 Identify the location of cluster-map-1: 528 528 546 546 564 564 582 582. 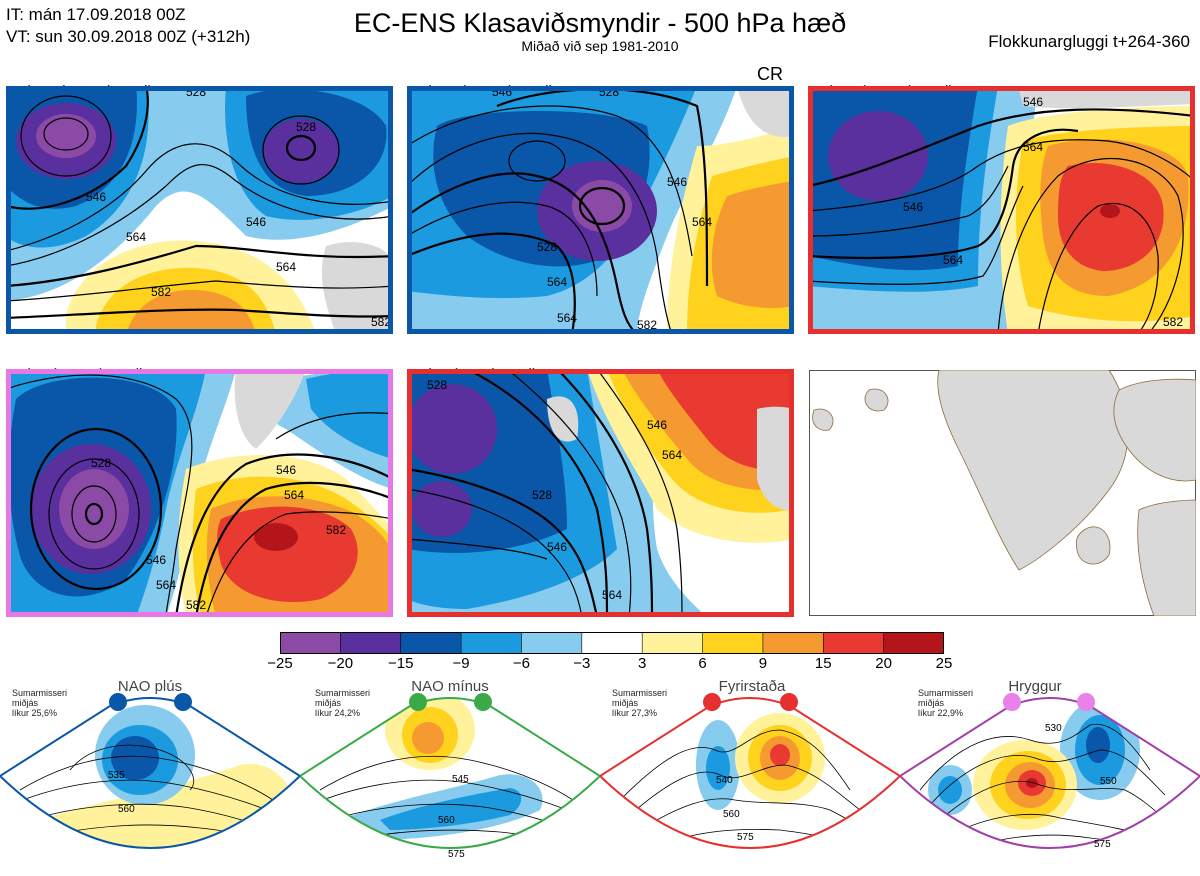
(199, 210).